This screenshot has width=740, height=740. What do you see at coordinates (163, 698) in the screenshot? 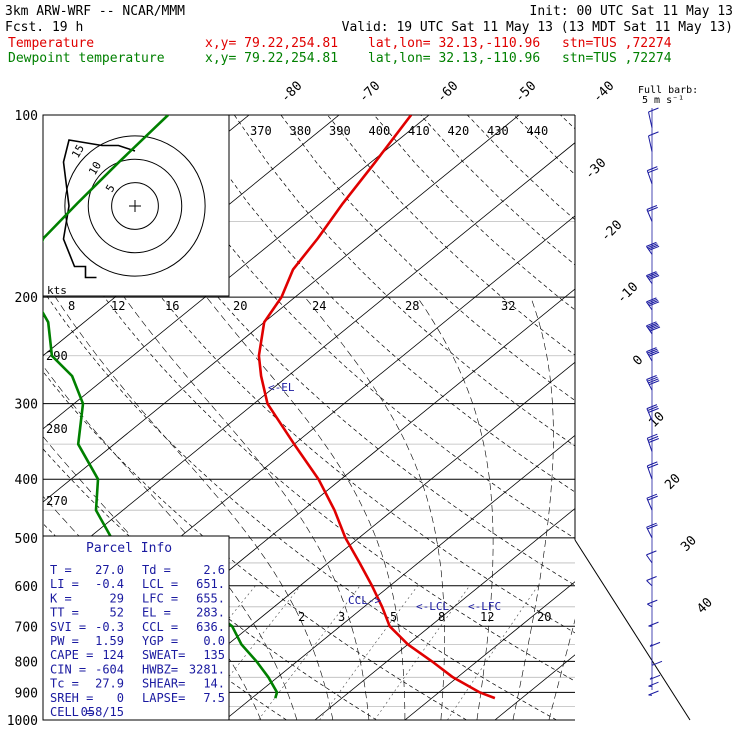
I see `parcel-label: LAPSE=` at bounding box center [163, 698].